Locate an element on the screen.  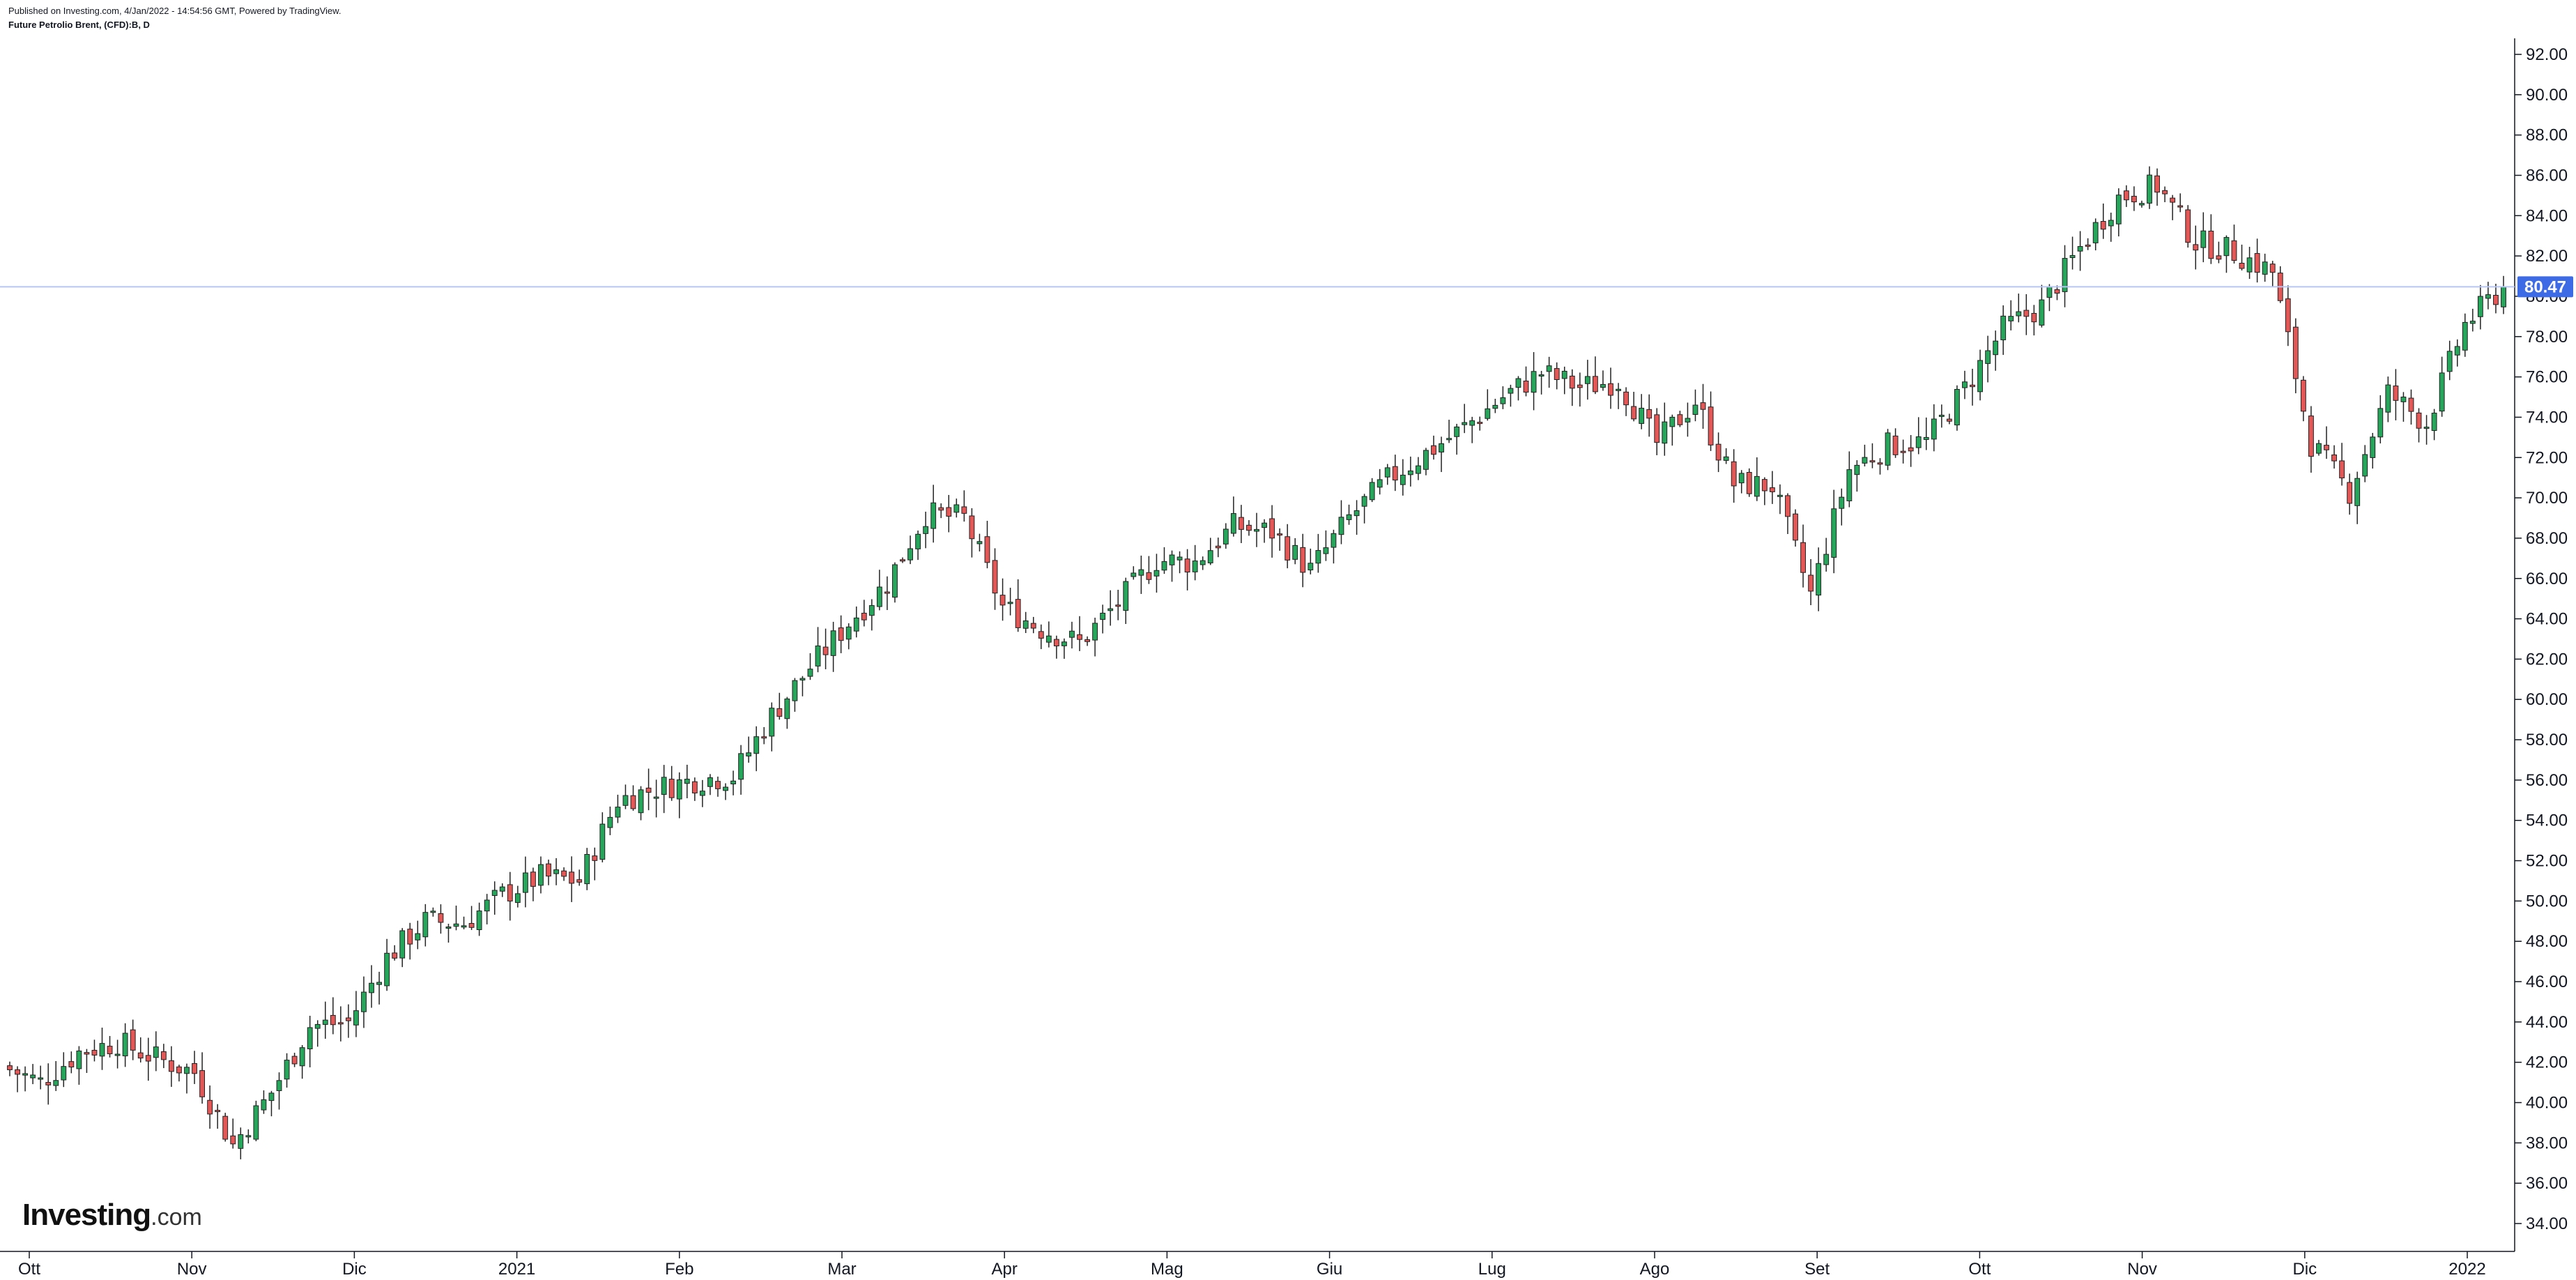
time-tick-label: Ott is located at coordinates (29, 1269).